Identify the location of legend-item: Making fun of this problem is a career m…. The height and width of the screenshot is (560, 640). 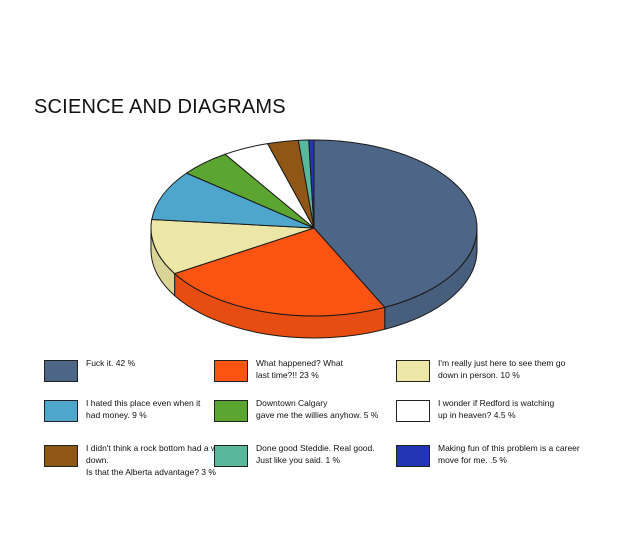
(491, 462).